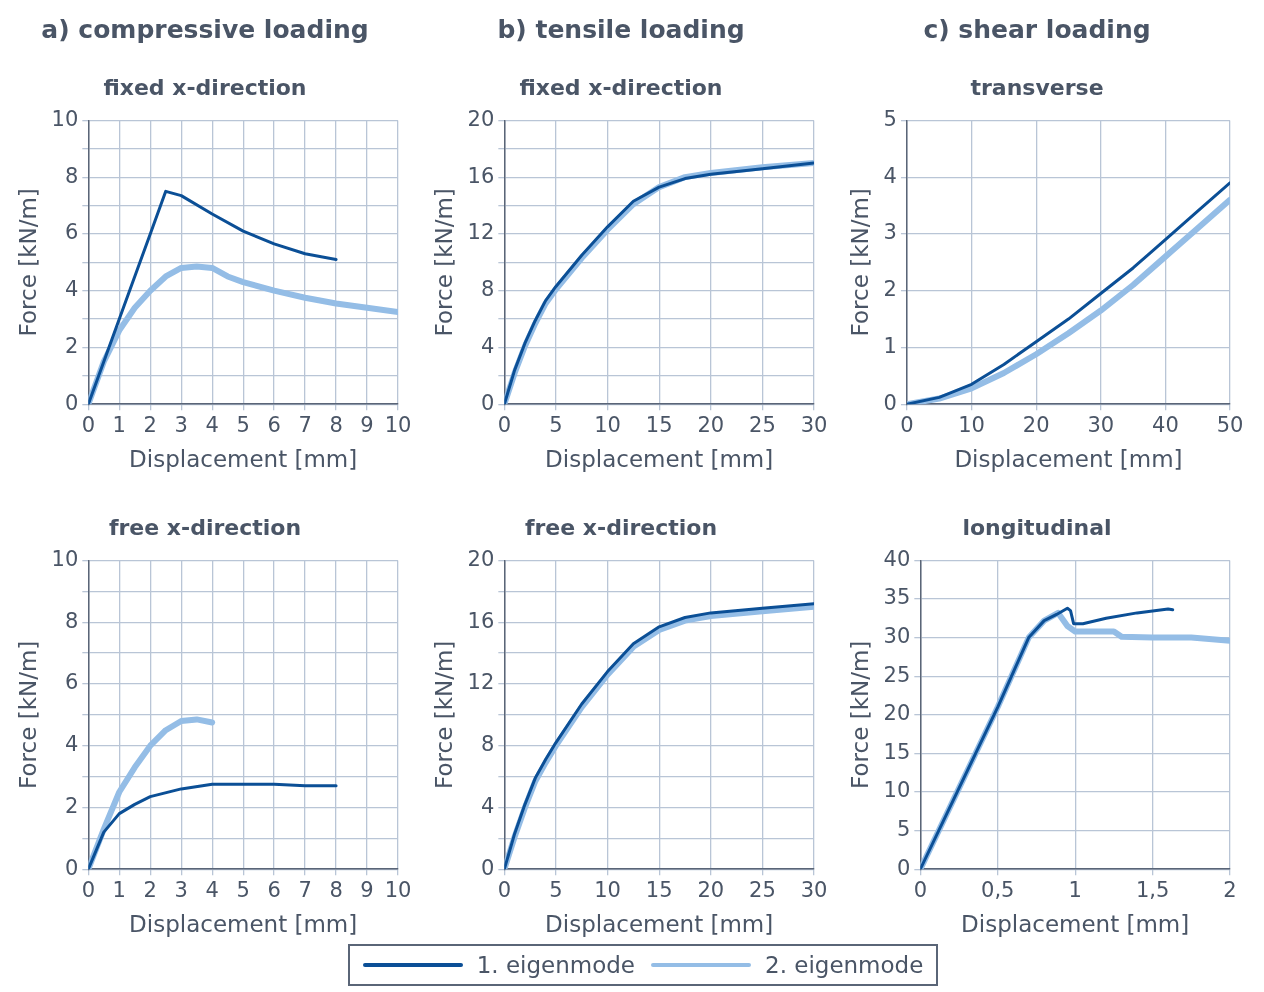  What do you see at coordinates (897, 597) in the screenshot?
I see `y-tick-label: 35` at bounding box center [897, 597].